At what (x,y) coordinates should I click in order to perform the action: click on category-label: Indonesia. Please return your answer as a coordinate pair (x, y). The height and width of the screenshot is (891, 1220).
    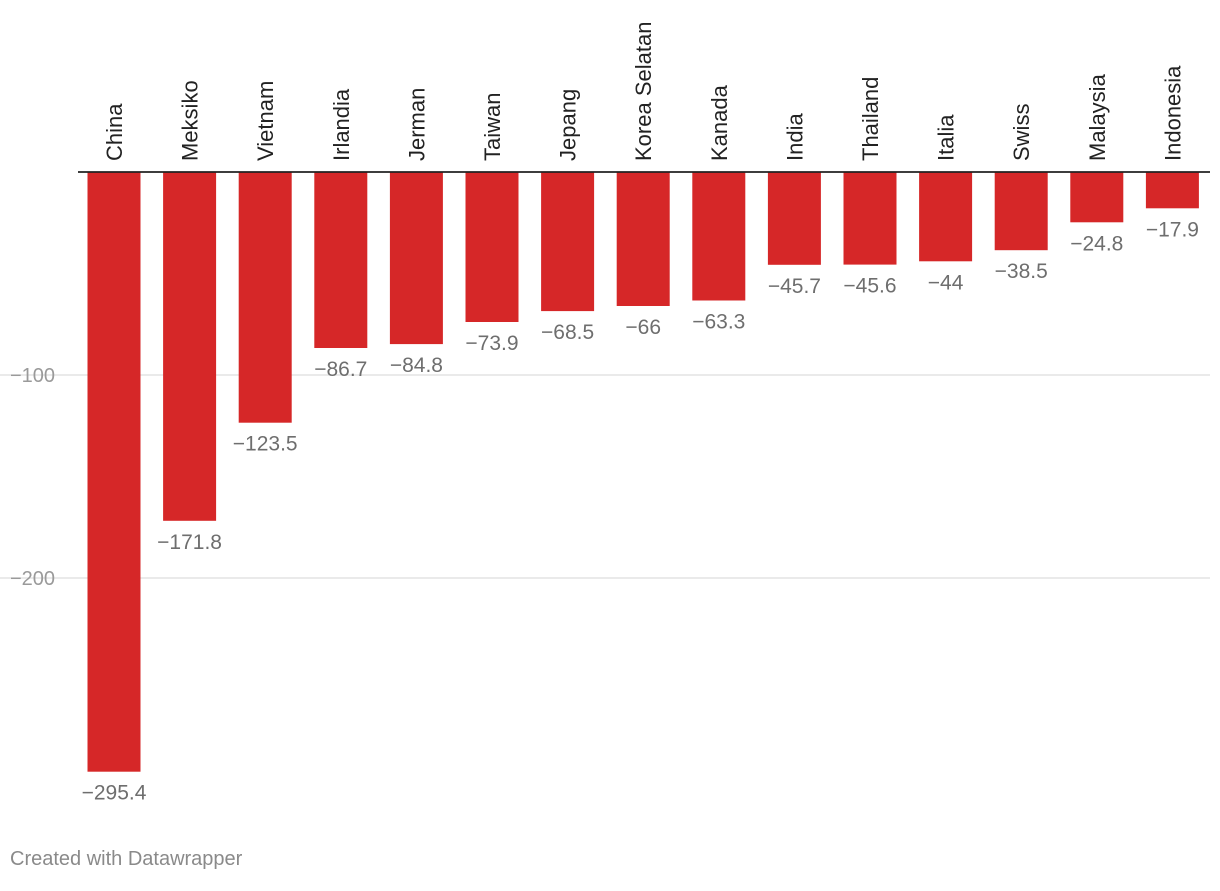
    Looking at the image, I should click on (1172, 113).